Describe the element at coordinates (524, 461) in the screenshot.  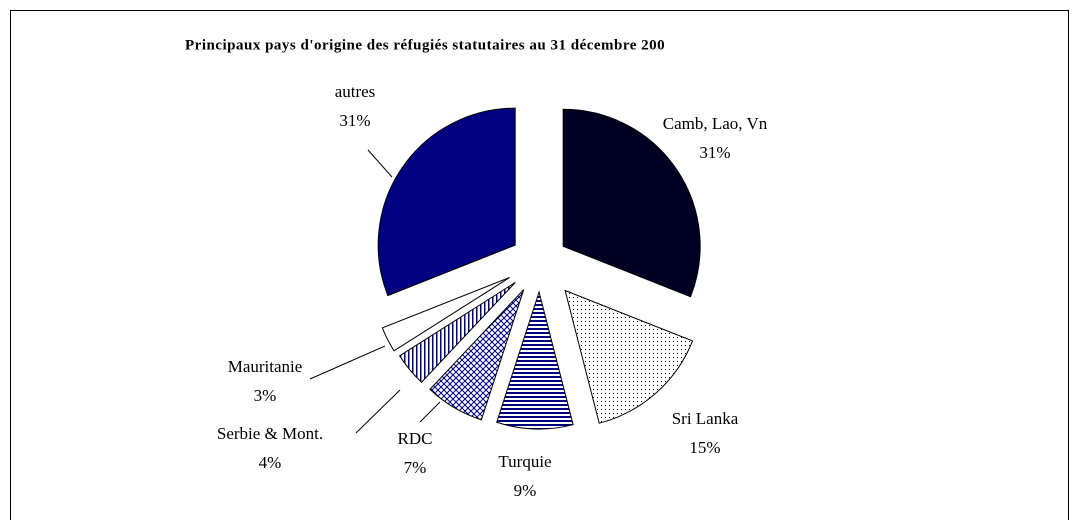
I see `slice-label: Turquie` at that location.